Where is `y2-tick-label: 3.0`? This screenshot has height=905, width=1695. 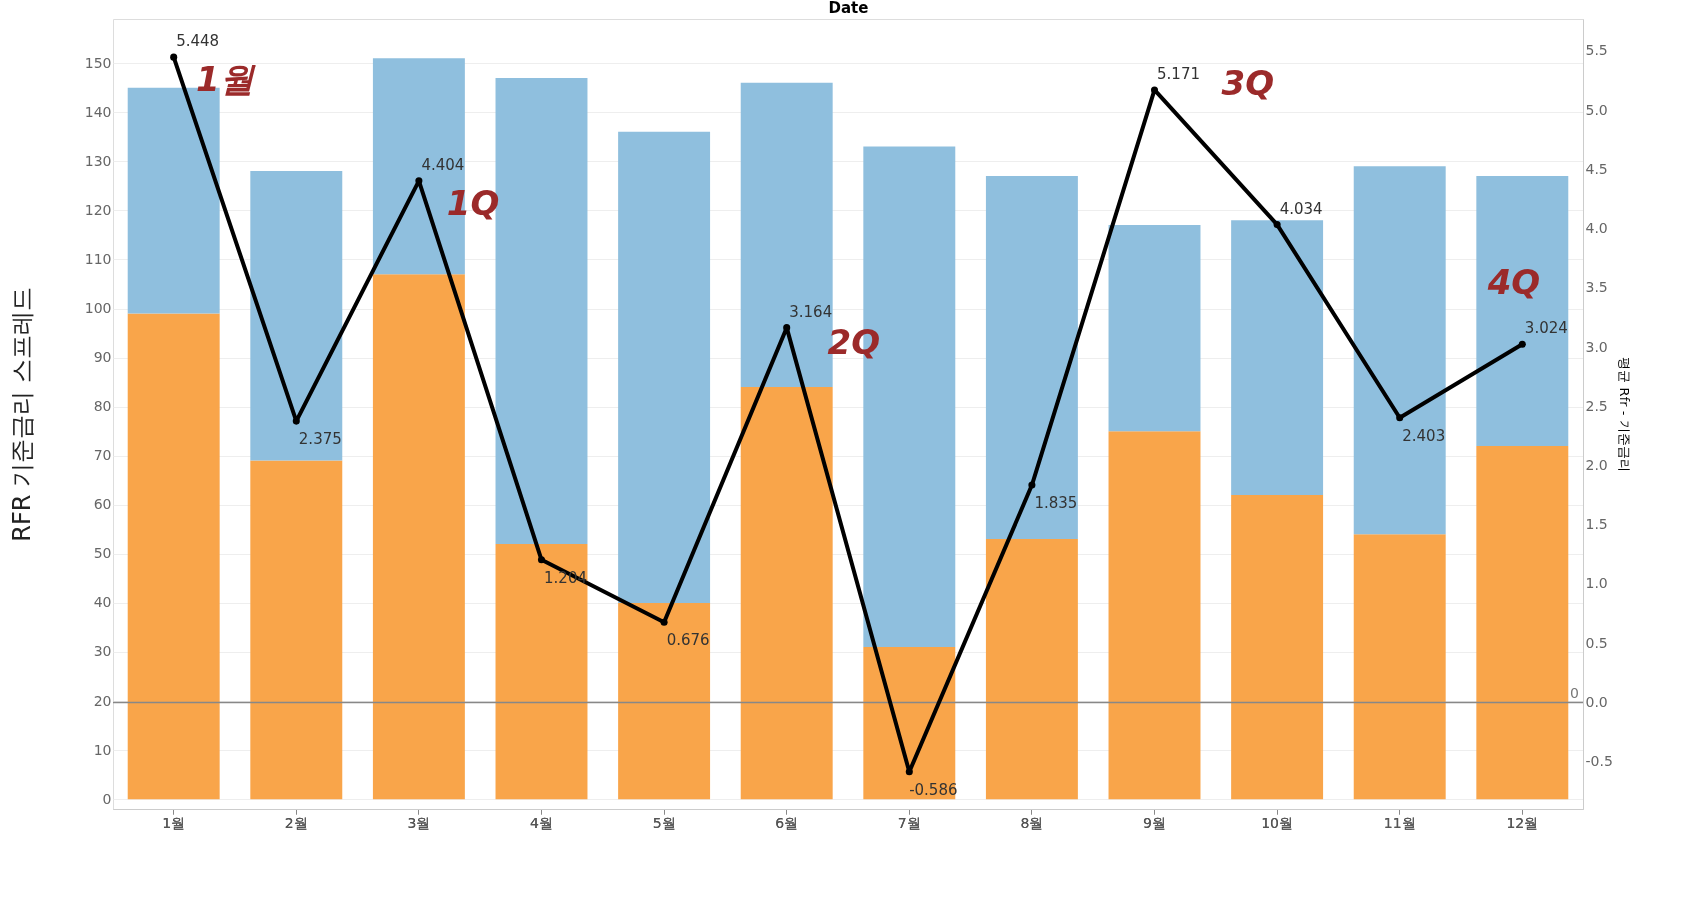 y2-tick-label: 3.0 is located at coordinates (1596, 346).